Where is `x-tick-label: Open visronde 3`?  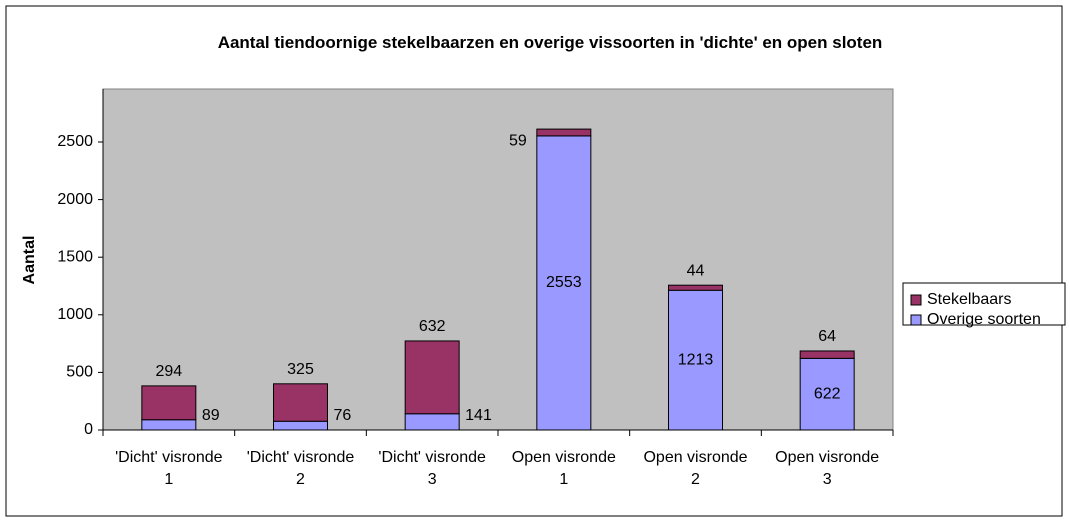
x-tick-label: Open visronde 3 is located at coordinates (827, 468).